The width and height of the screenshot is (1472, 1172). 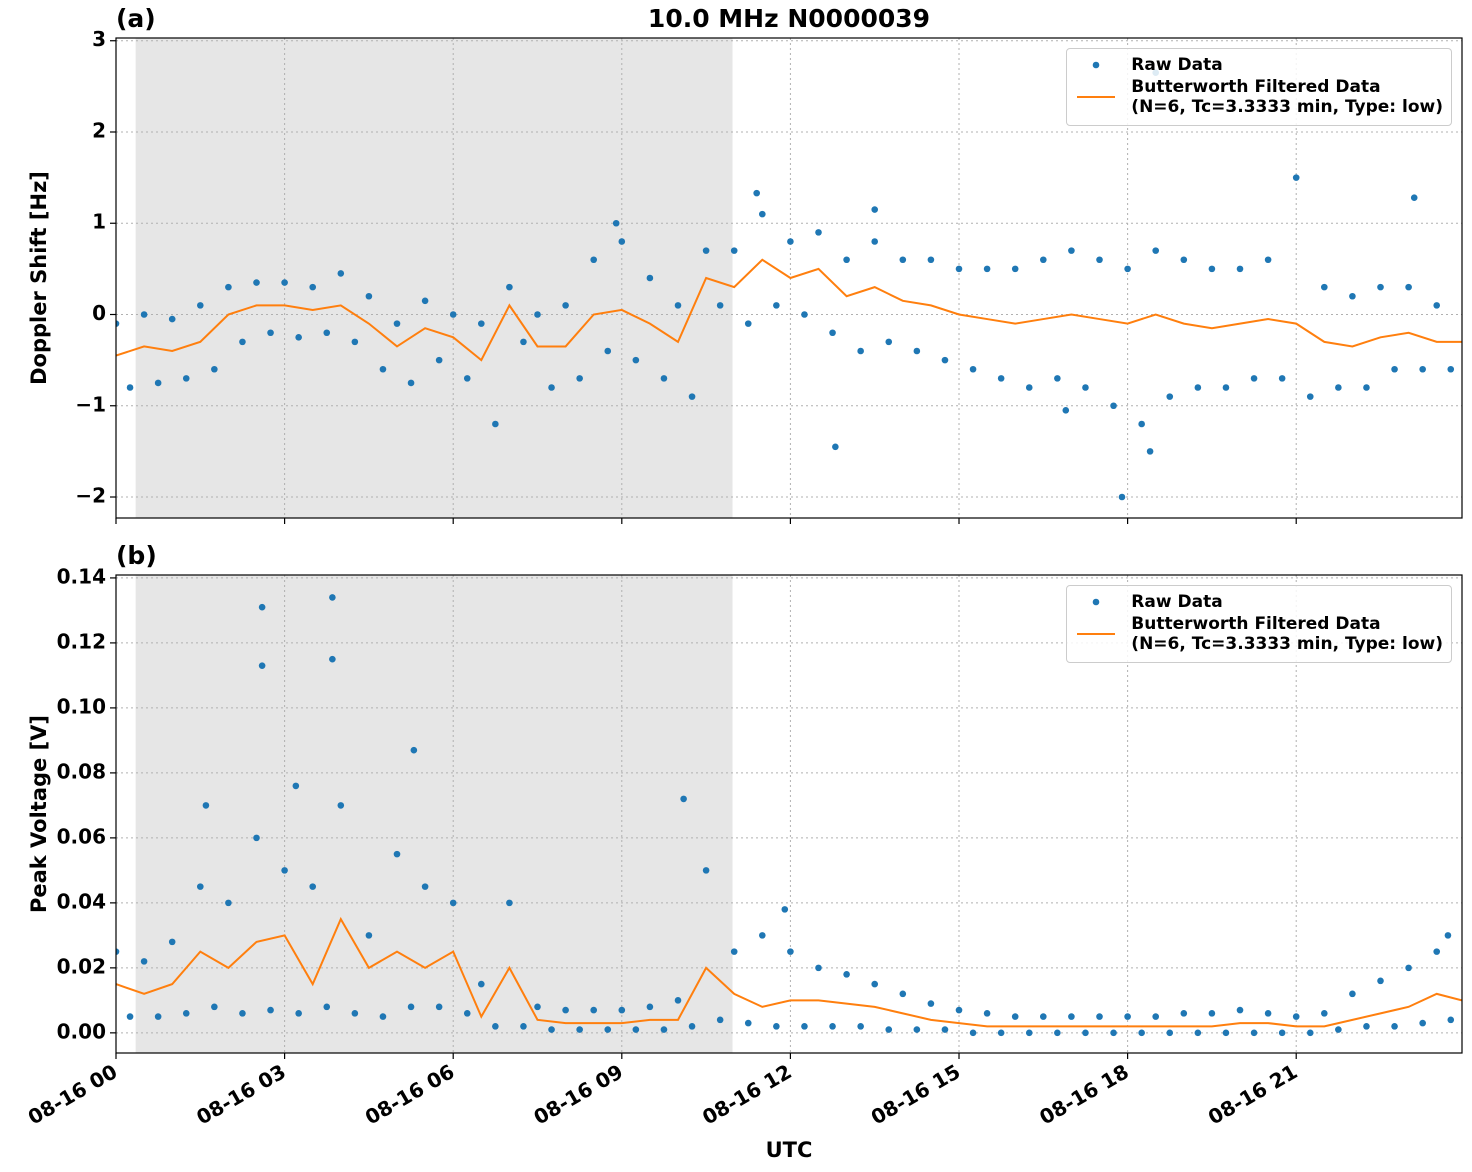 I want to click on x-tick-label: 08-16 15, so click(x=916, y=1094).